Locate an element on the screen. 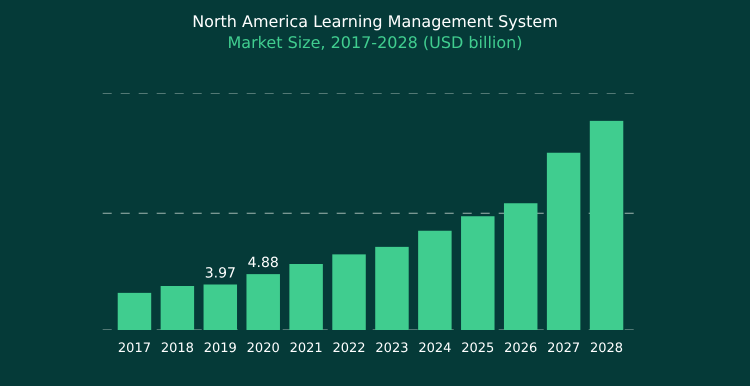  x-tick-label: 2027 is located at coordinates (563, 348).